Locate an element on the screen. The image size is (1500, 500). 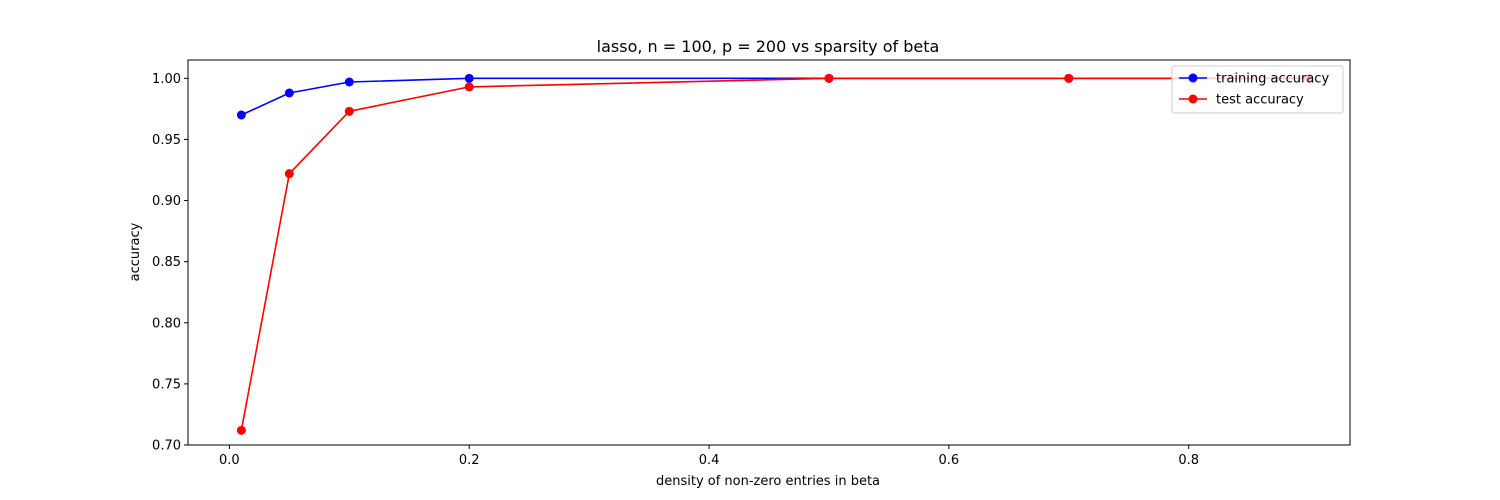
y-tick-label: 1.00 is located at coordinates (166, 79).